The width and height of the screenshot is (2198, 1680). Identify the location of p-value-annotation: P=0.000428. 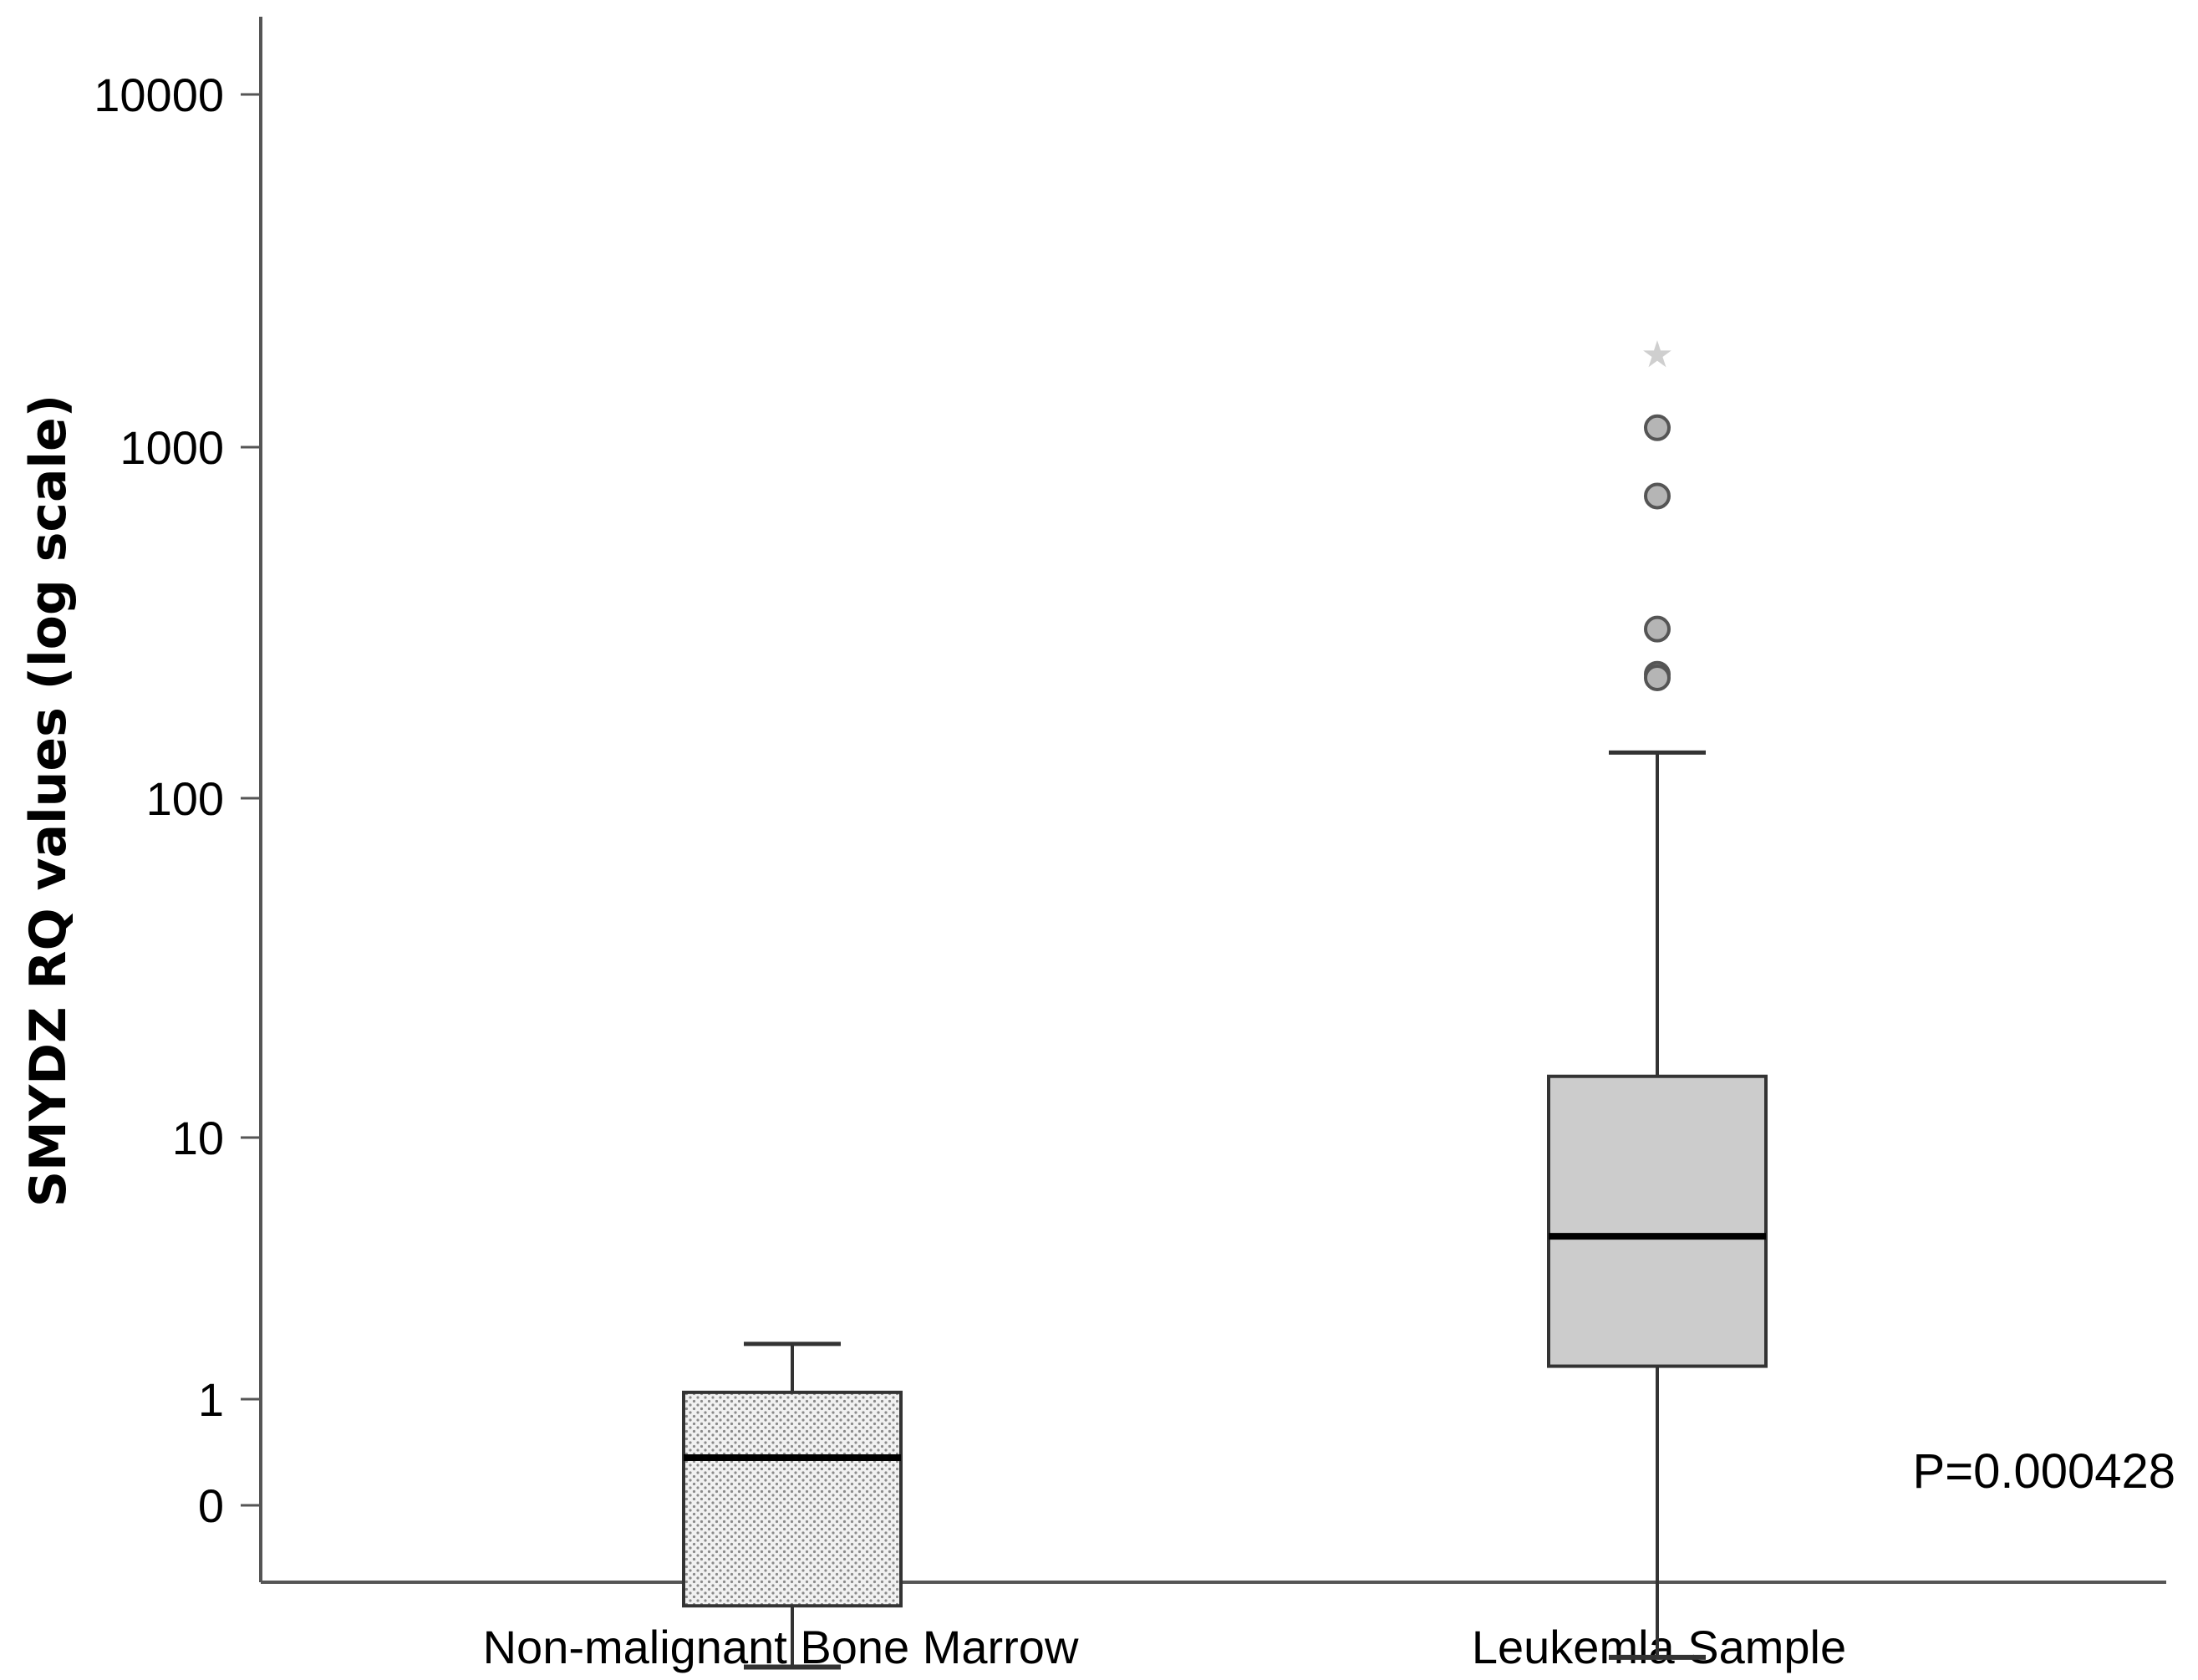
(2044, 1471).